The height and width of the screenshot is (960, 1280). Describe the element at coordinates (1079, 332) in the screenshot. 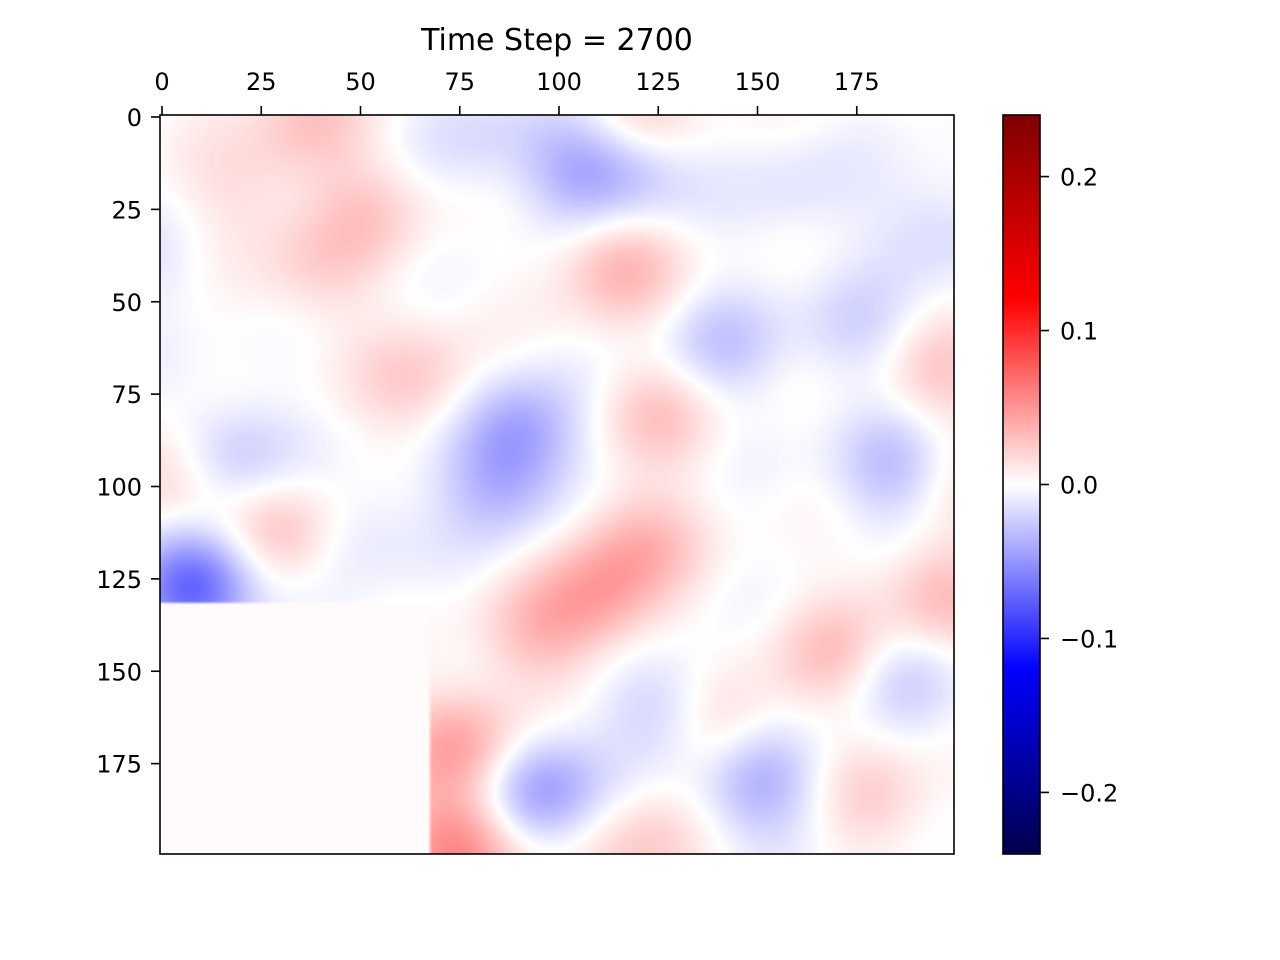

I see `colorbar-tick-label: 0.1` at that location.